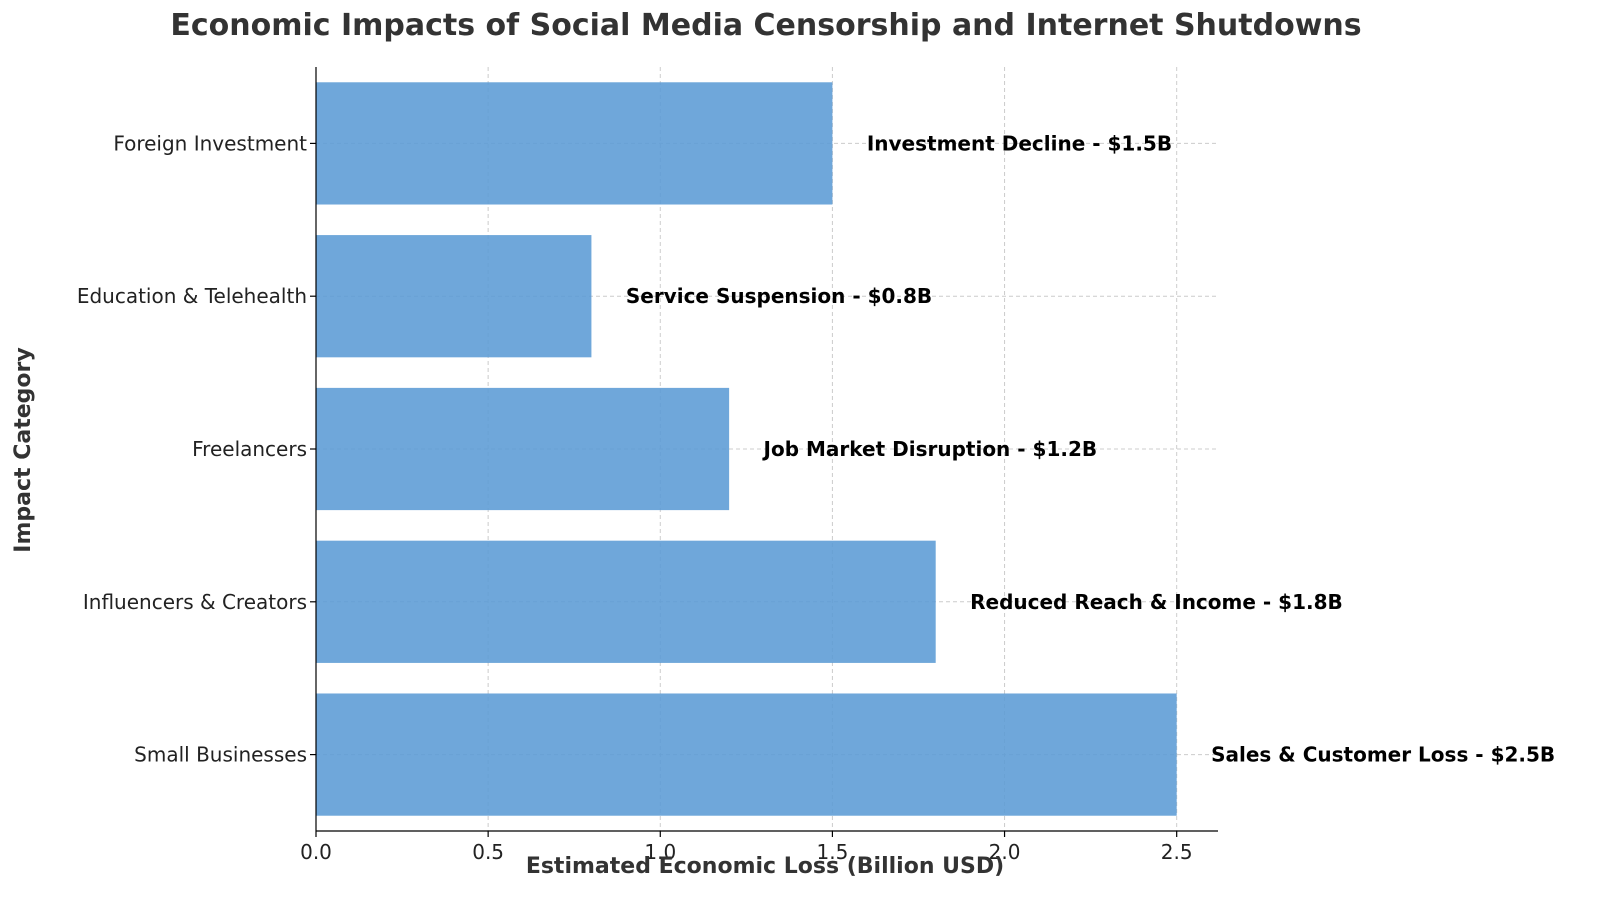  Describe the element at coordinates (1383, 755) in the screenshot. I see `data-label: Sales & Customer Loss - $2.5B` at that location.